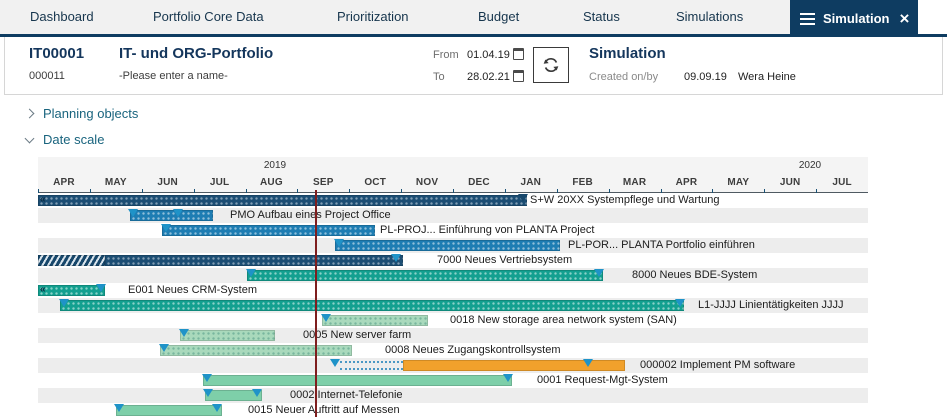 This screenshot has height=417, width=947. I want to click on gantt-bar-label: E001 Neues CRM-System, so click(192, 290).